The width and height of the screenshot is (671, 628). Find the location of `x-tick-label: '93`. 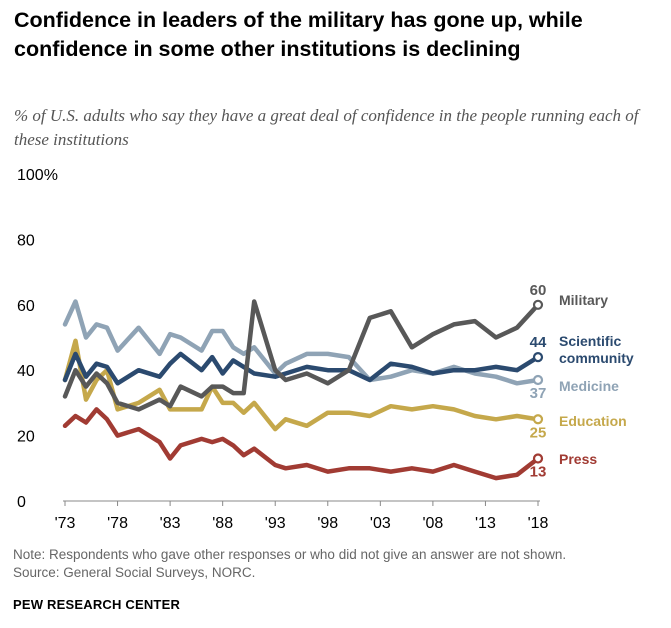

x-tick-label: '93 is located at coordinates (275, 523).